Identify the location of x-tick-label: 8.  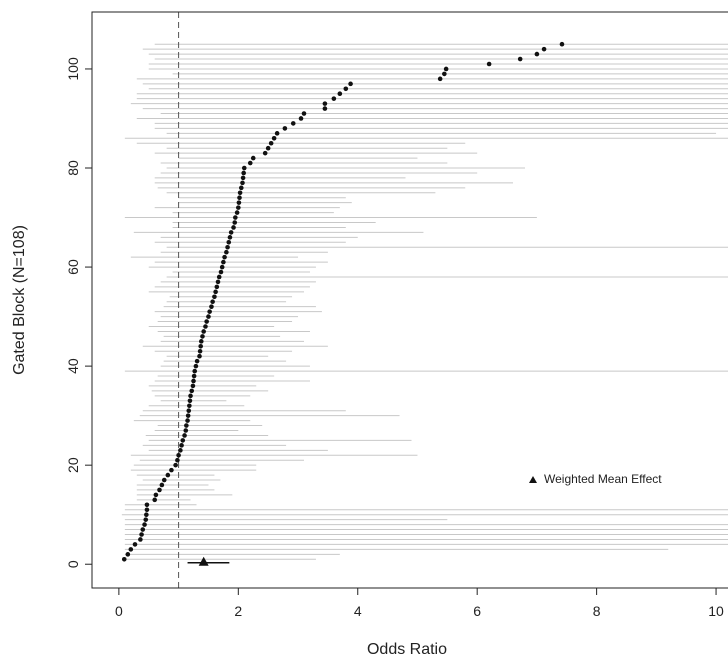
(597, 611).